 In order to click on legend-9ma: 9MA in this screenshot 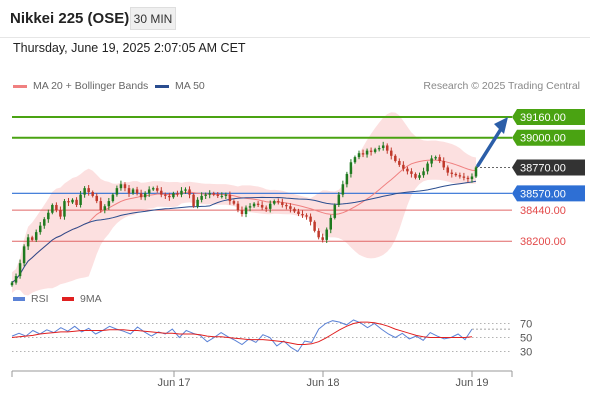, I will do `click(82, 299)`.